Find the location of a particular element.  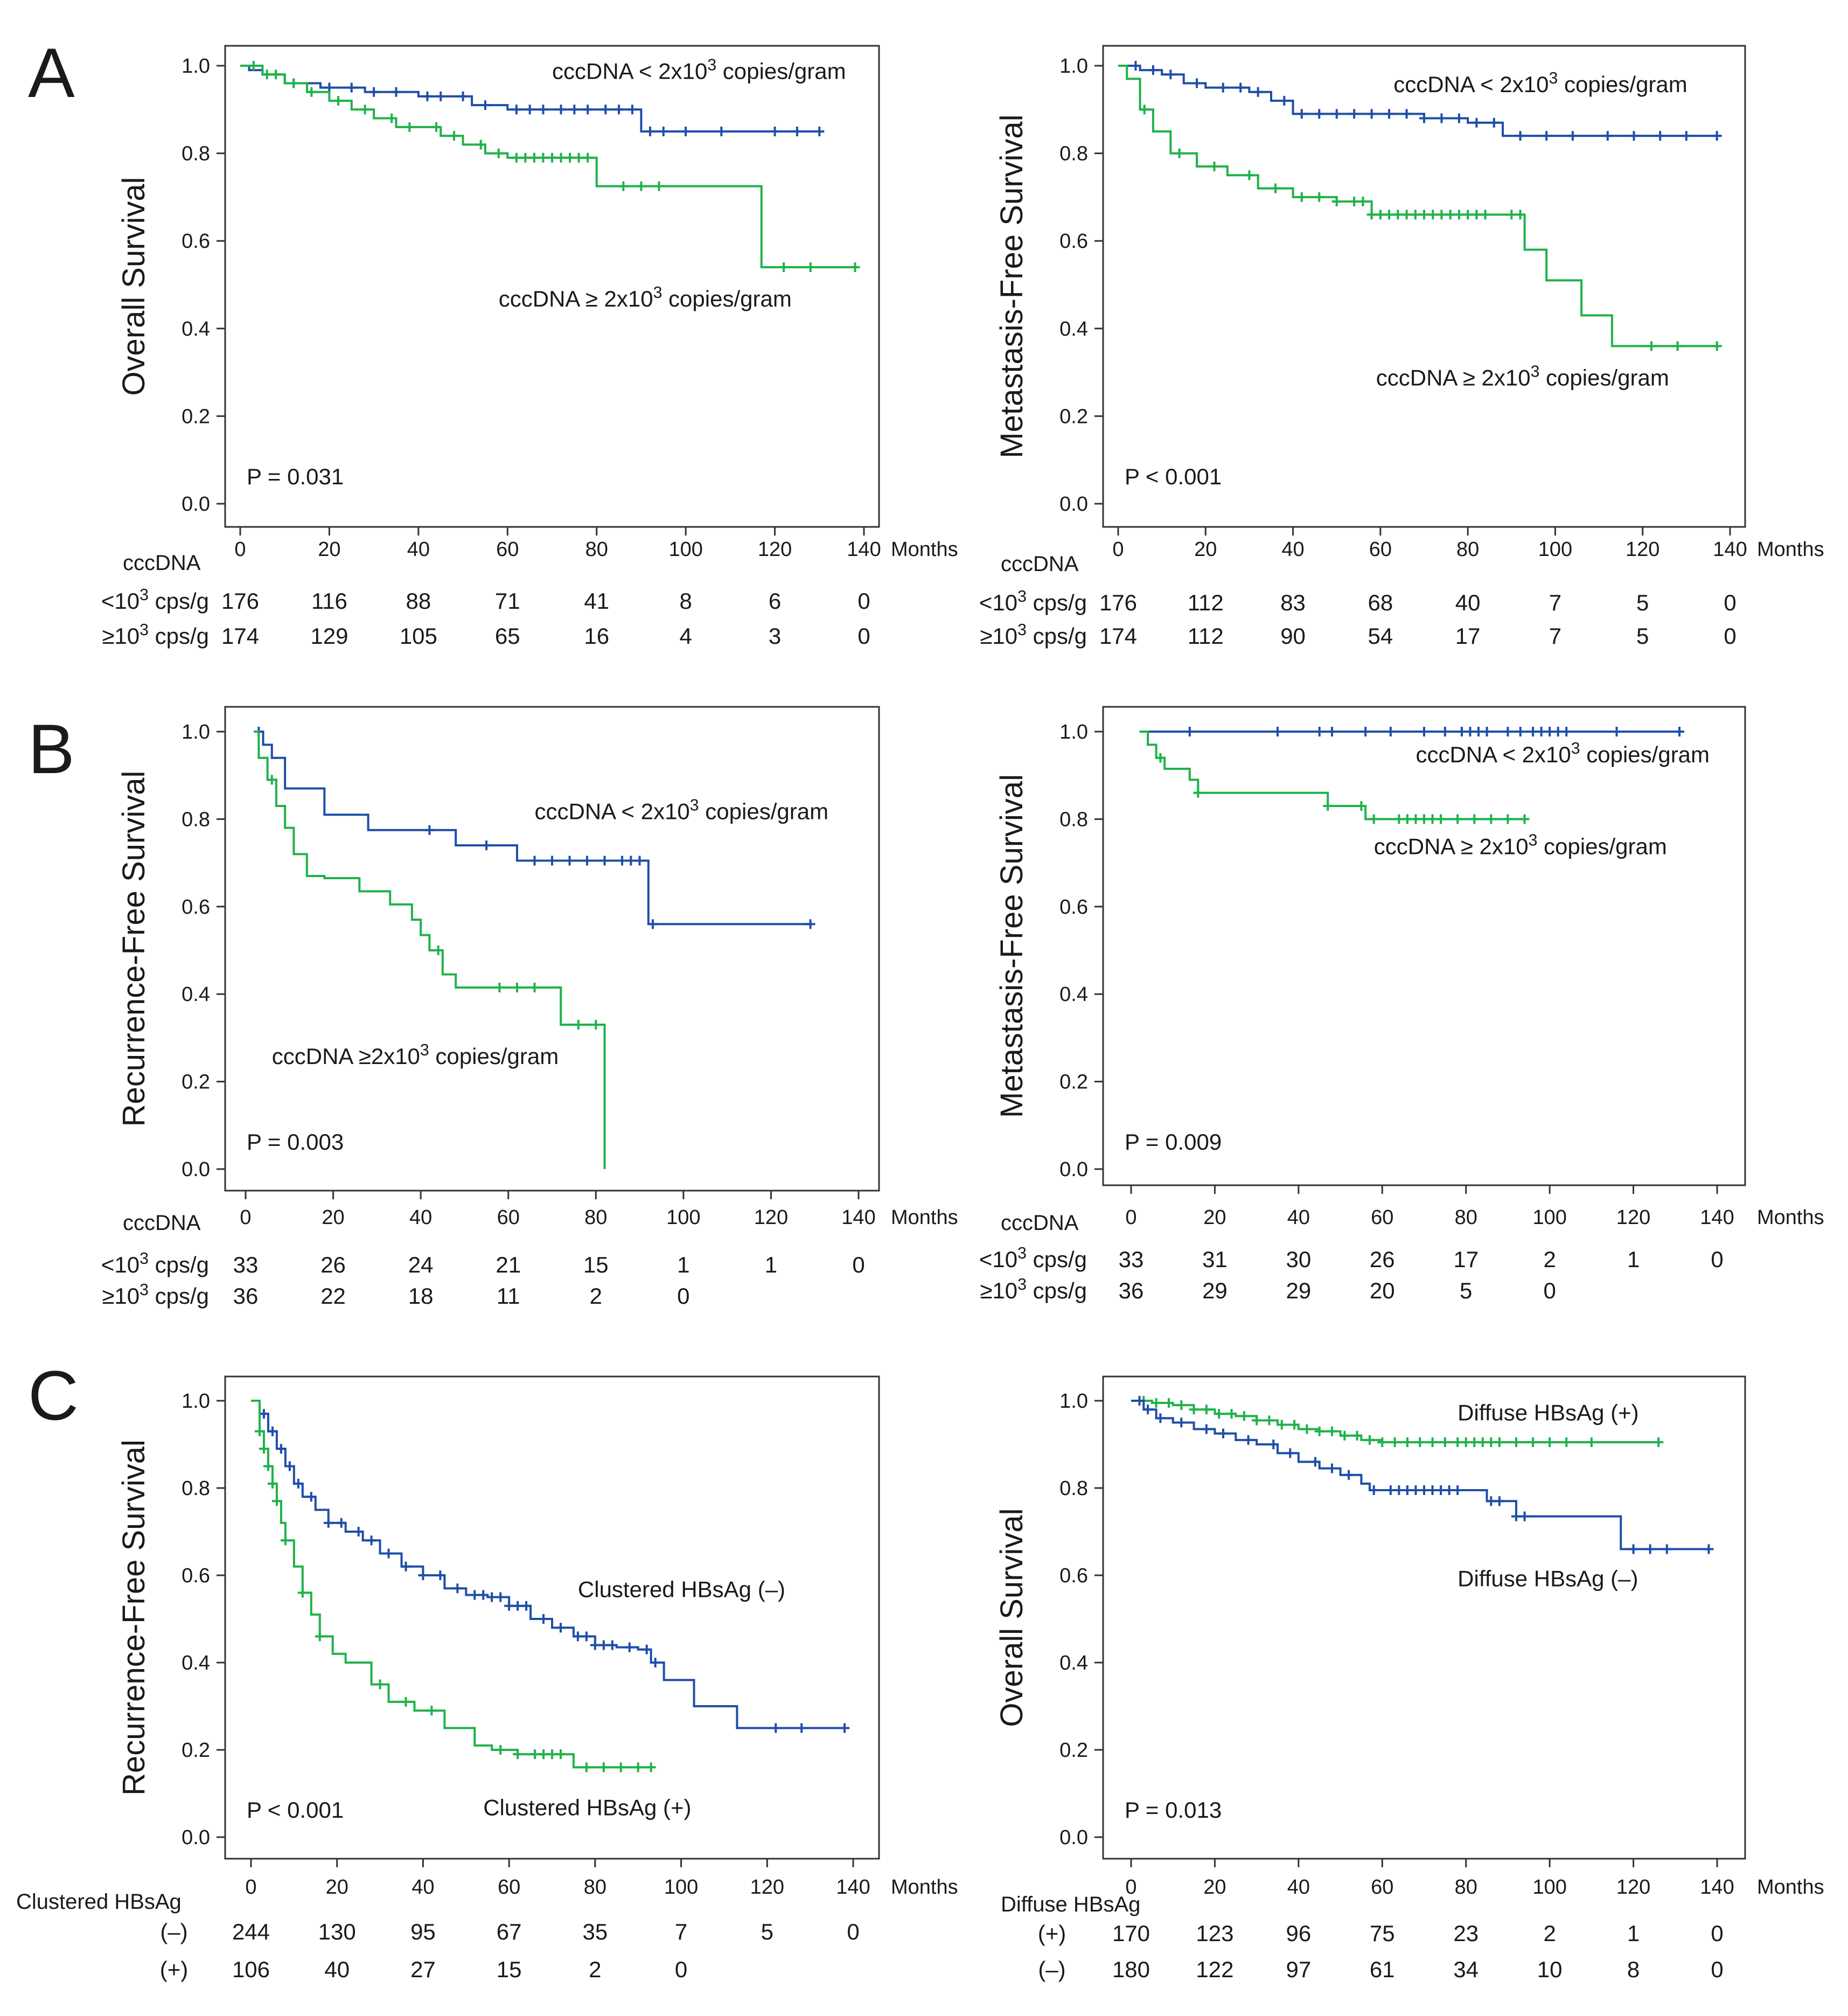

x-tick-label: 20 is located at coordinates (1214, 1887).